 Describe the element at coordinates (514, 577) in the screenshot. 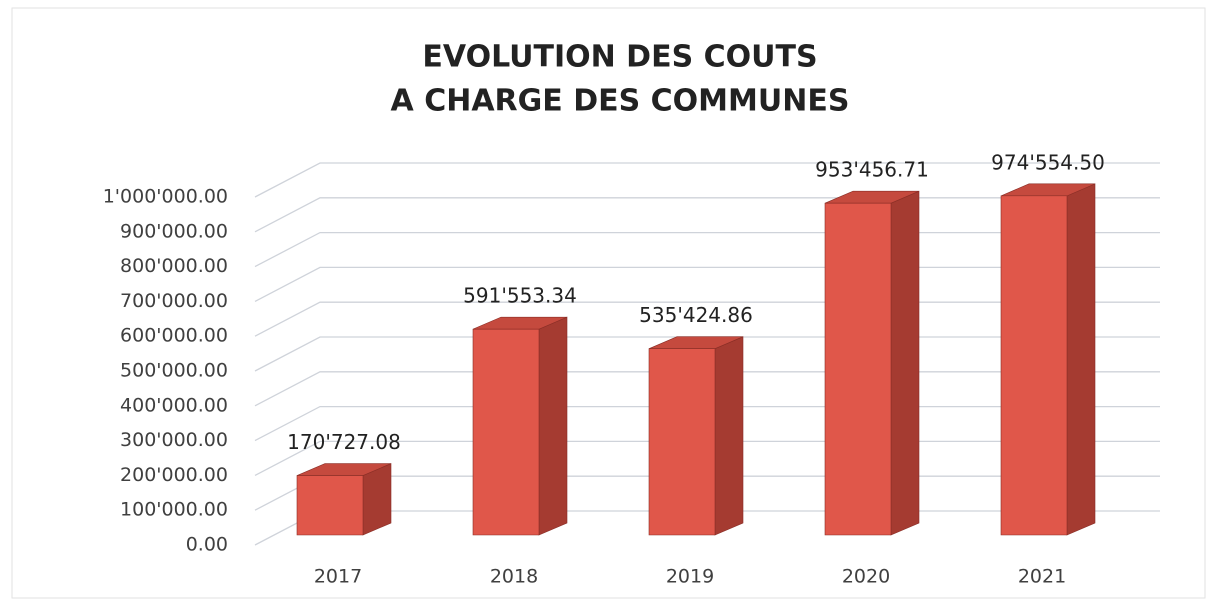

I see `x-tick-label: 2018` at that location.